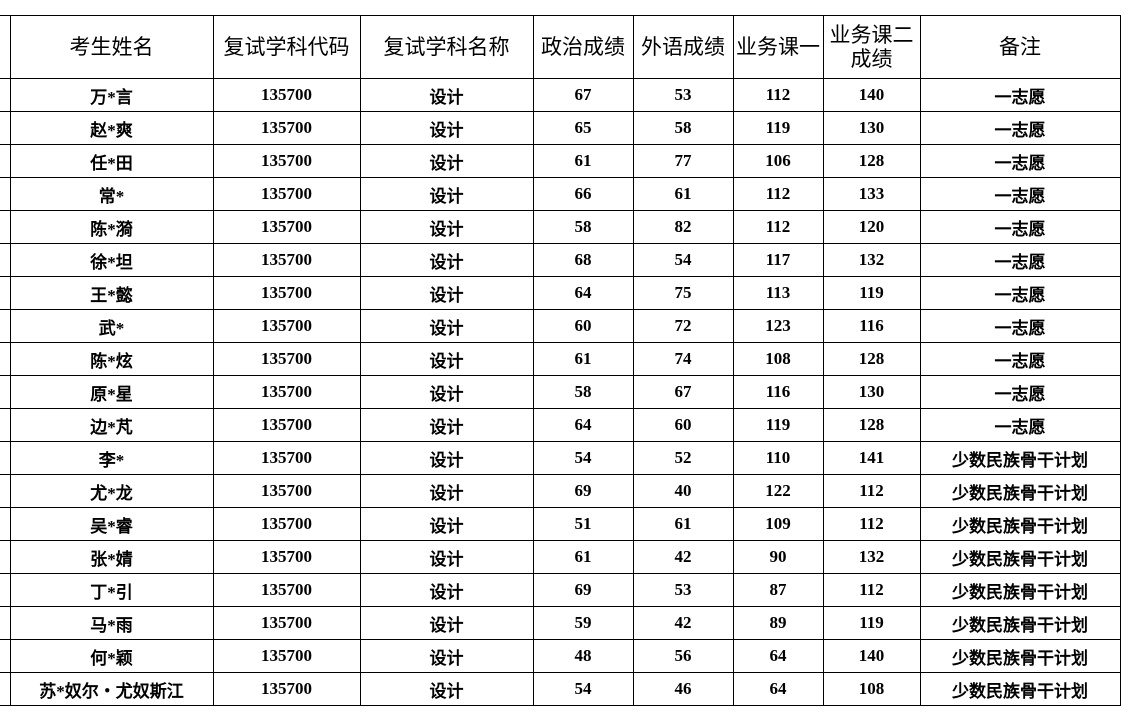  I want to click on table-cell: 58, so click(683, 128).